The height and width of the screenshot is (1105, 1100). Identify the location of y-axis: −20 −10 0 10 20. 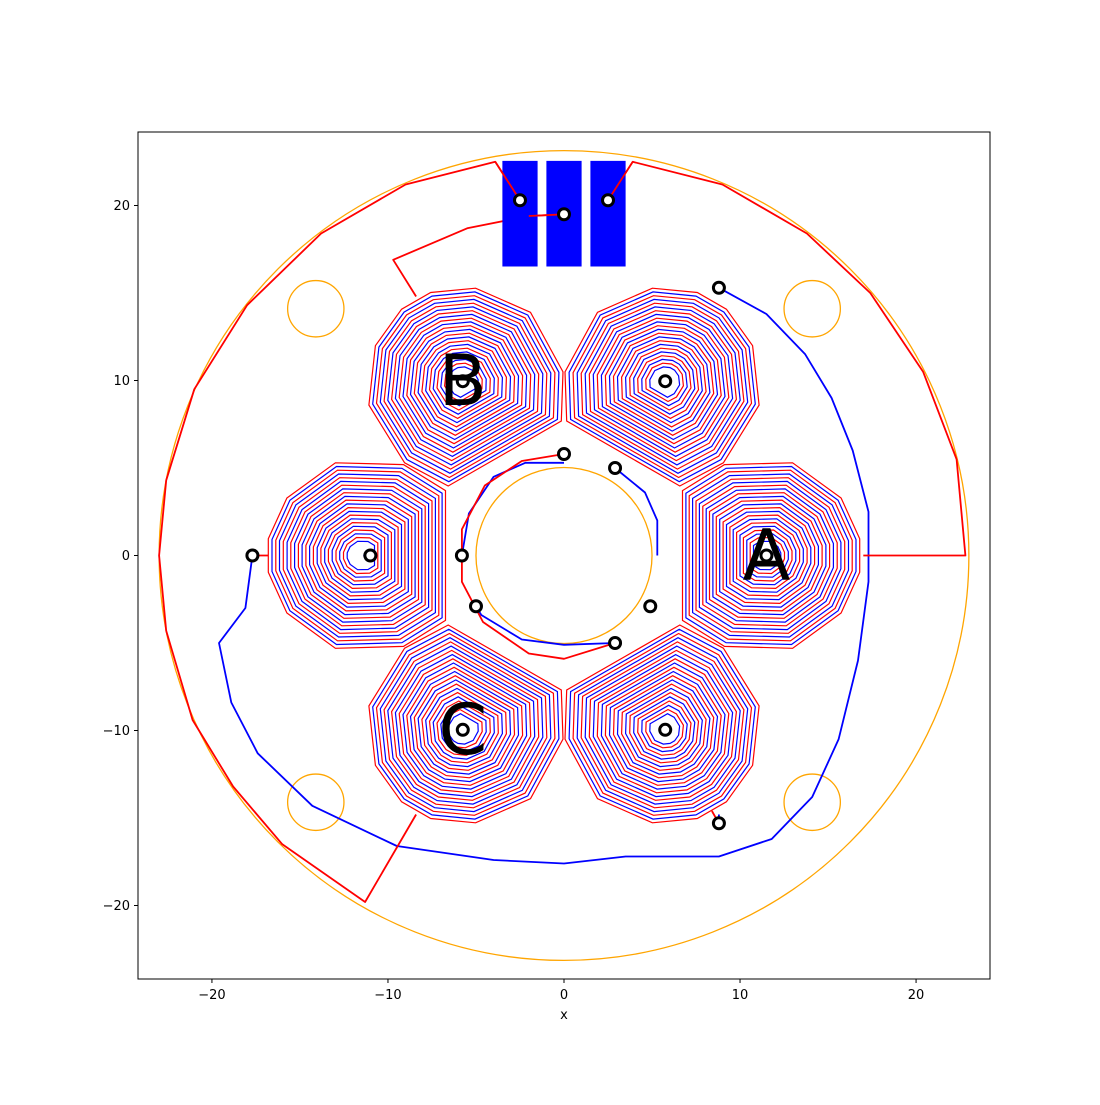
(120, 556).